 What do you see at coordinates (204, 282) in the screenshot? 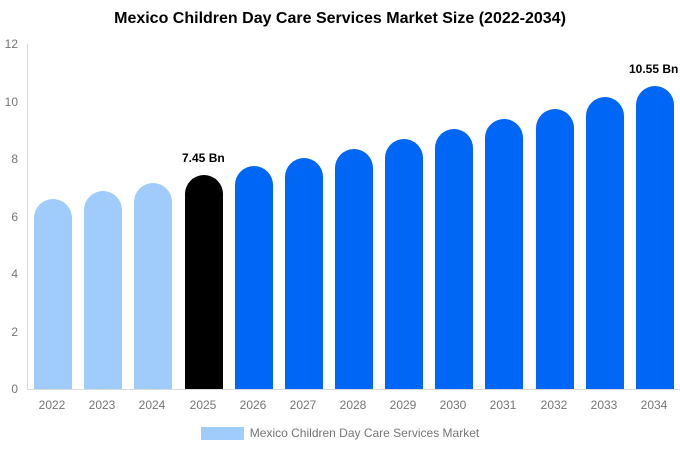
I see `bar-2025` at bounding box center [204, 282].